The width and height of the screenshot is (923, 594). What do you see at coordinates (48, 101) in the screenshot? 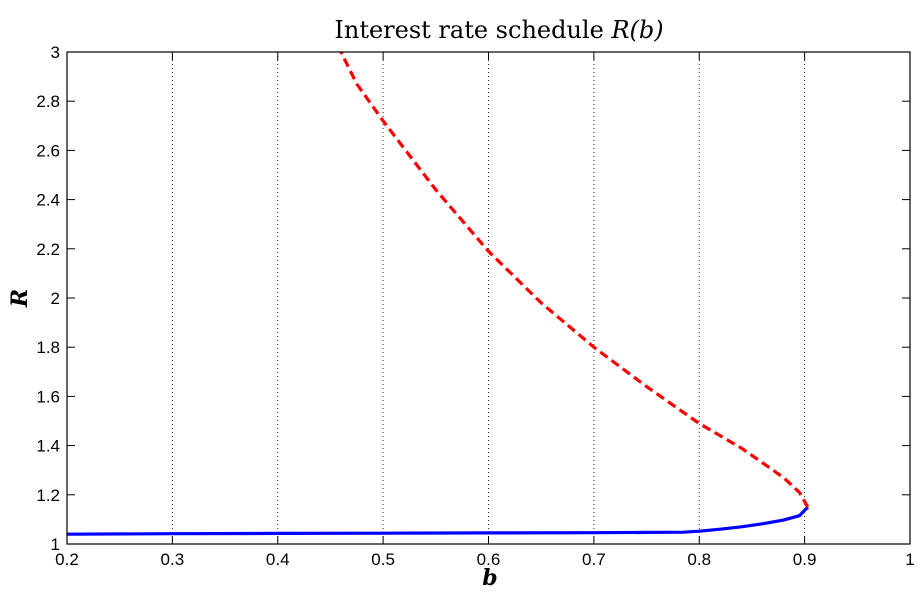
I see `y-tick-label: 2.8` at bounding box center [48, 101].